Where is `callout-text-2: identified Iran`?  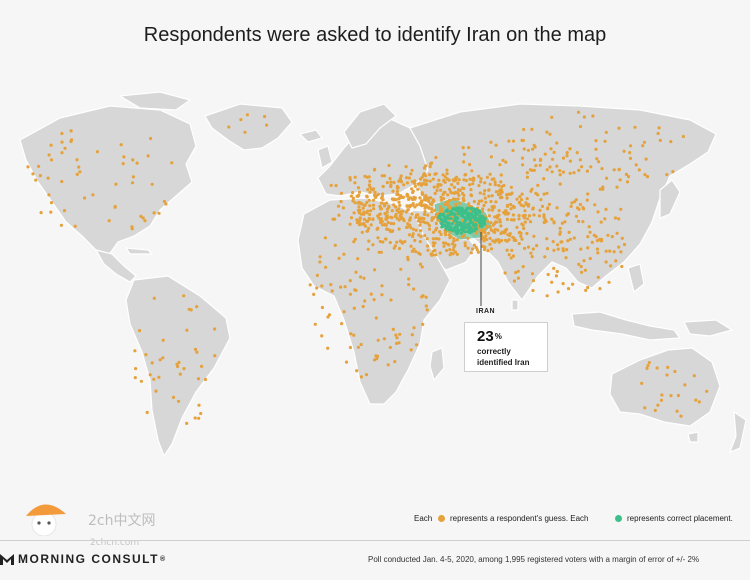 callout-text-2: identified Iran is located at coordinates (503, 362).